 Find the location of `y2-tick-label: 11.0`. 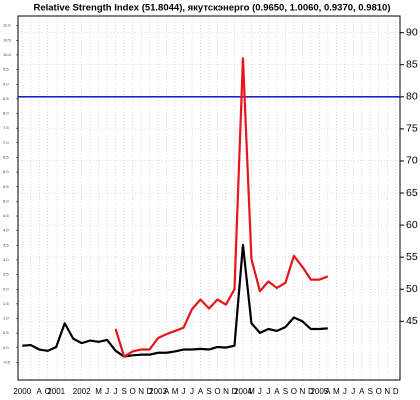

y2-tick-label: 11.0 is located at coordinates (7, 25).